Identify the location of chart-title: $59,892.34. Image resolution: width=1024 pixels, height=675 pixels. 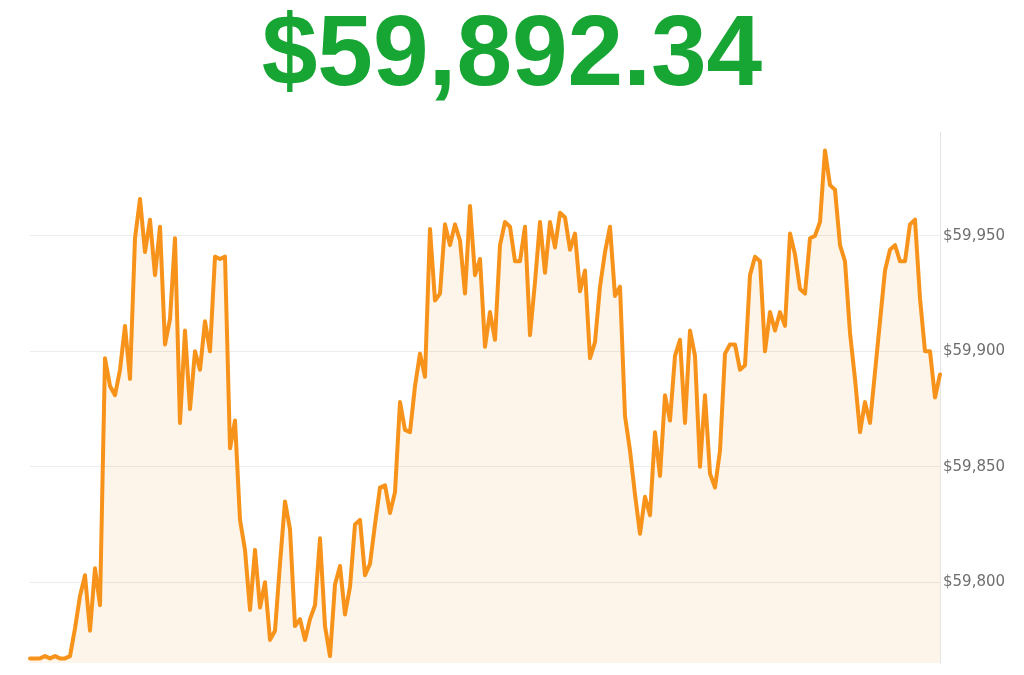
(512, 53).